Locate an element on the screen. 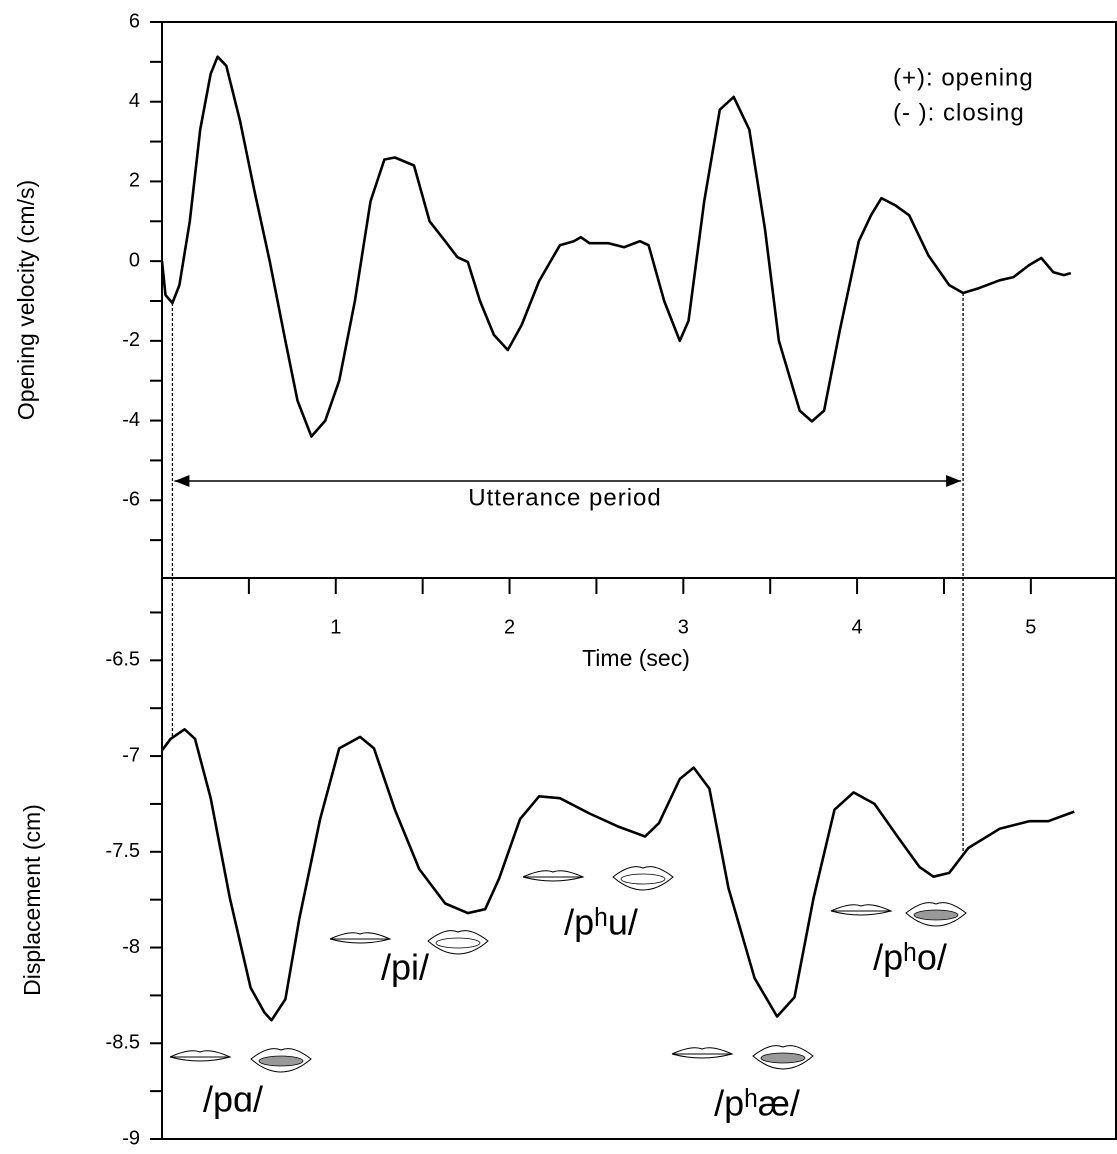 This screenshot has height=1154, width=1117. y-tick-label: -7 is located at coordinates (131, 755).